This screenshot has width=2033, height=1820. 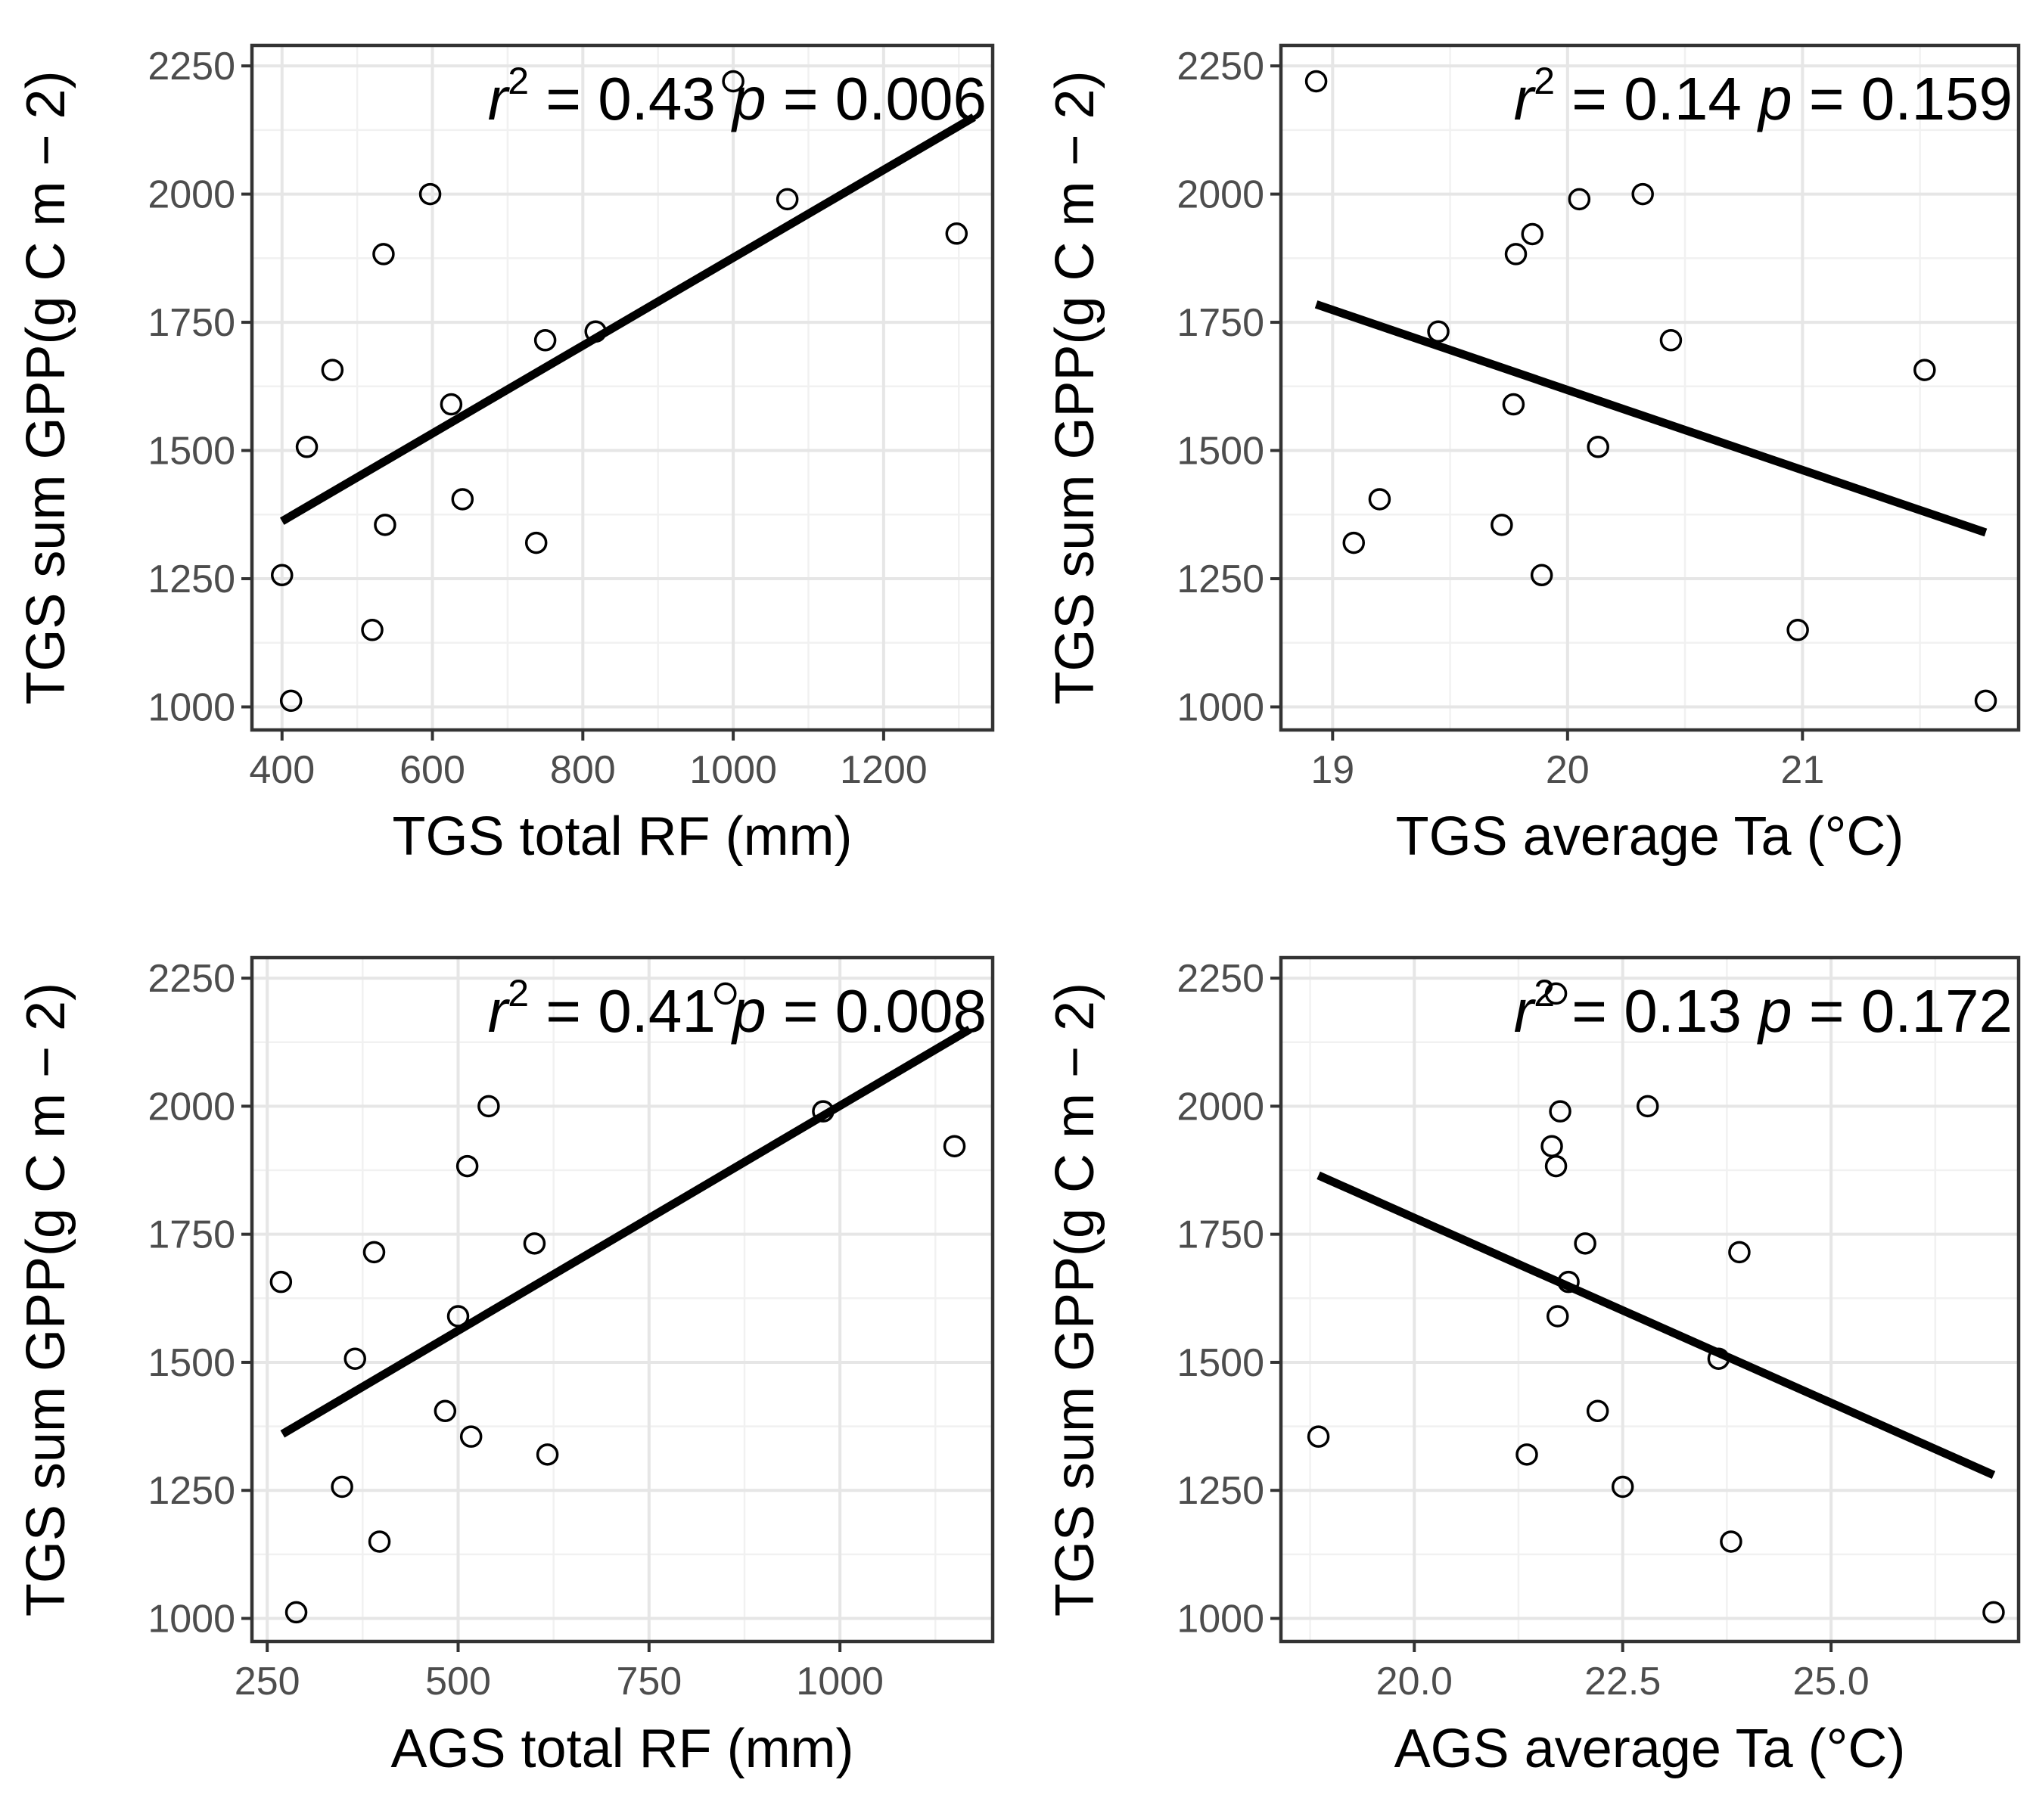 What do you see at coordinates (267, 1682) in the screenshot?
I see `x-tick-label: 250` at bounding box center [267, 1682].